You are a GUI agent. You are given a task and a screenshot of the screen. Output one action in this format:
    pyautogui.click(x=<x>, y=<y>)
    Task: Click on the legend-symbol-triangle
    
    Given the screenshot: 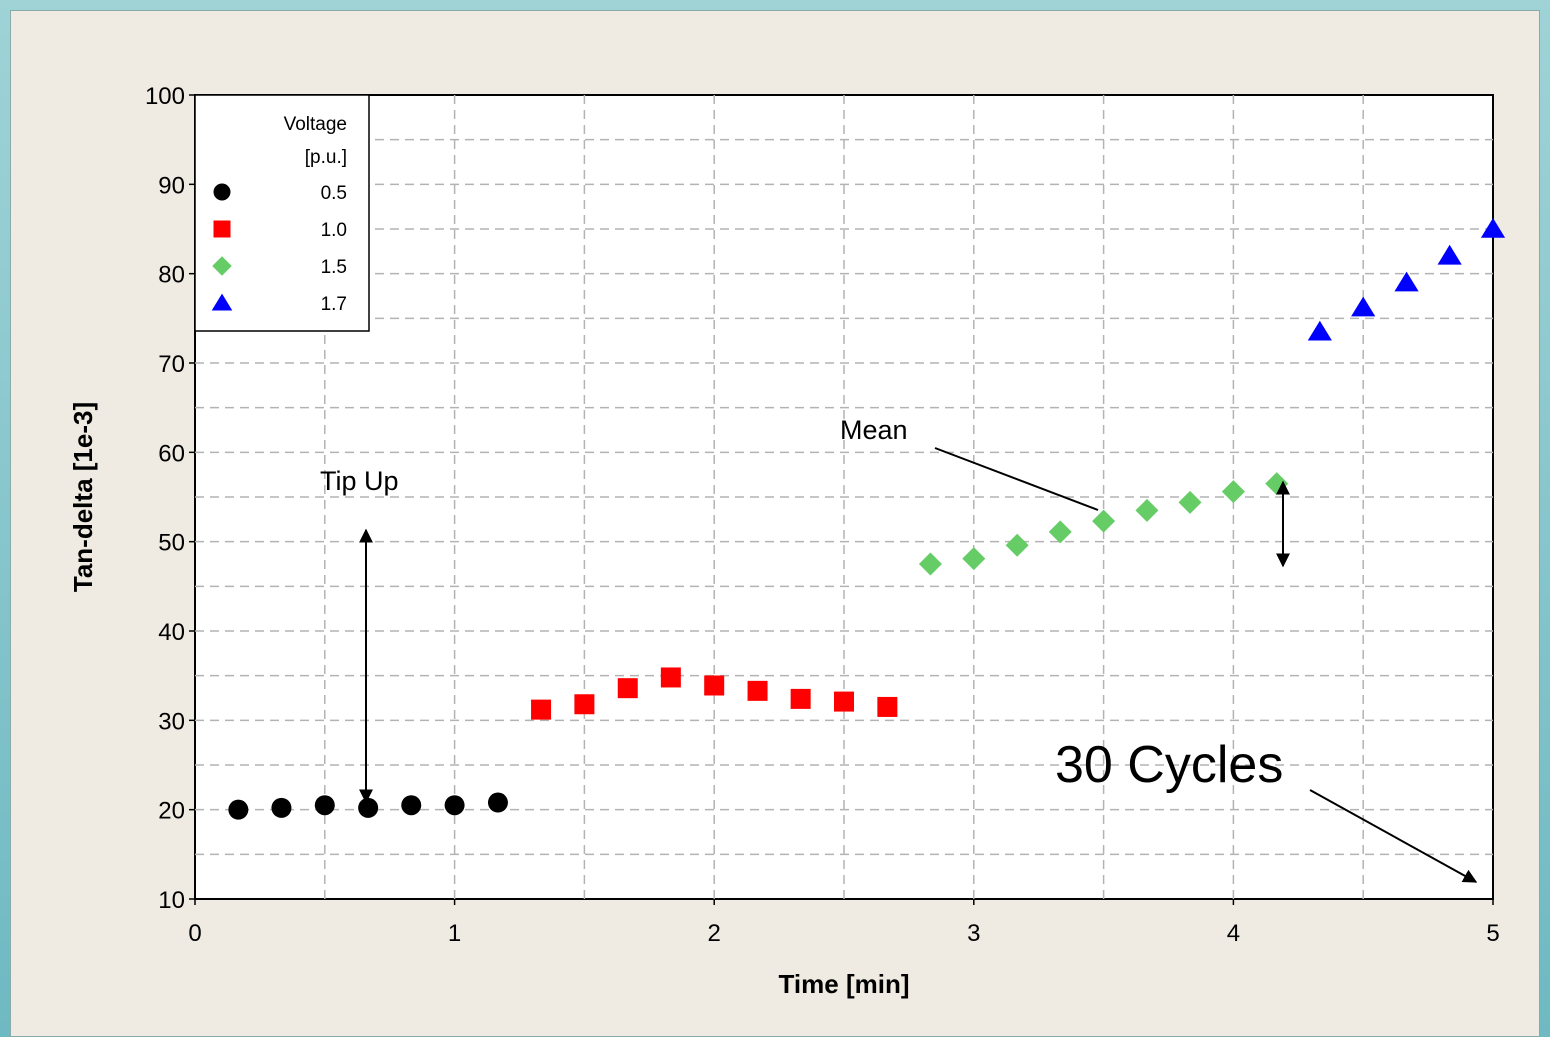 What is the action you would take?
    pyautogui.click(x=222, y=302)
    